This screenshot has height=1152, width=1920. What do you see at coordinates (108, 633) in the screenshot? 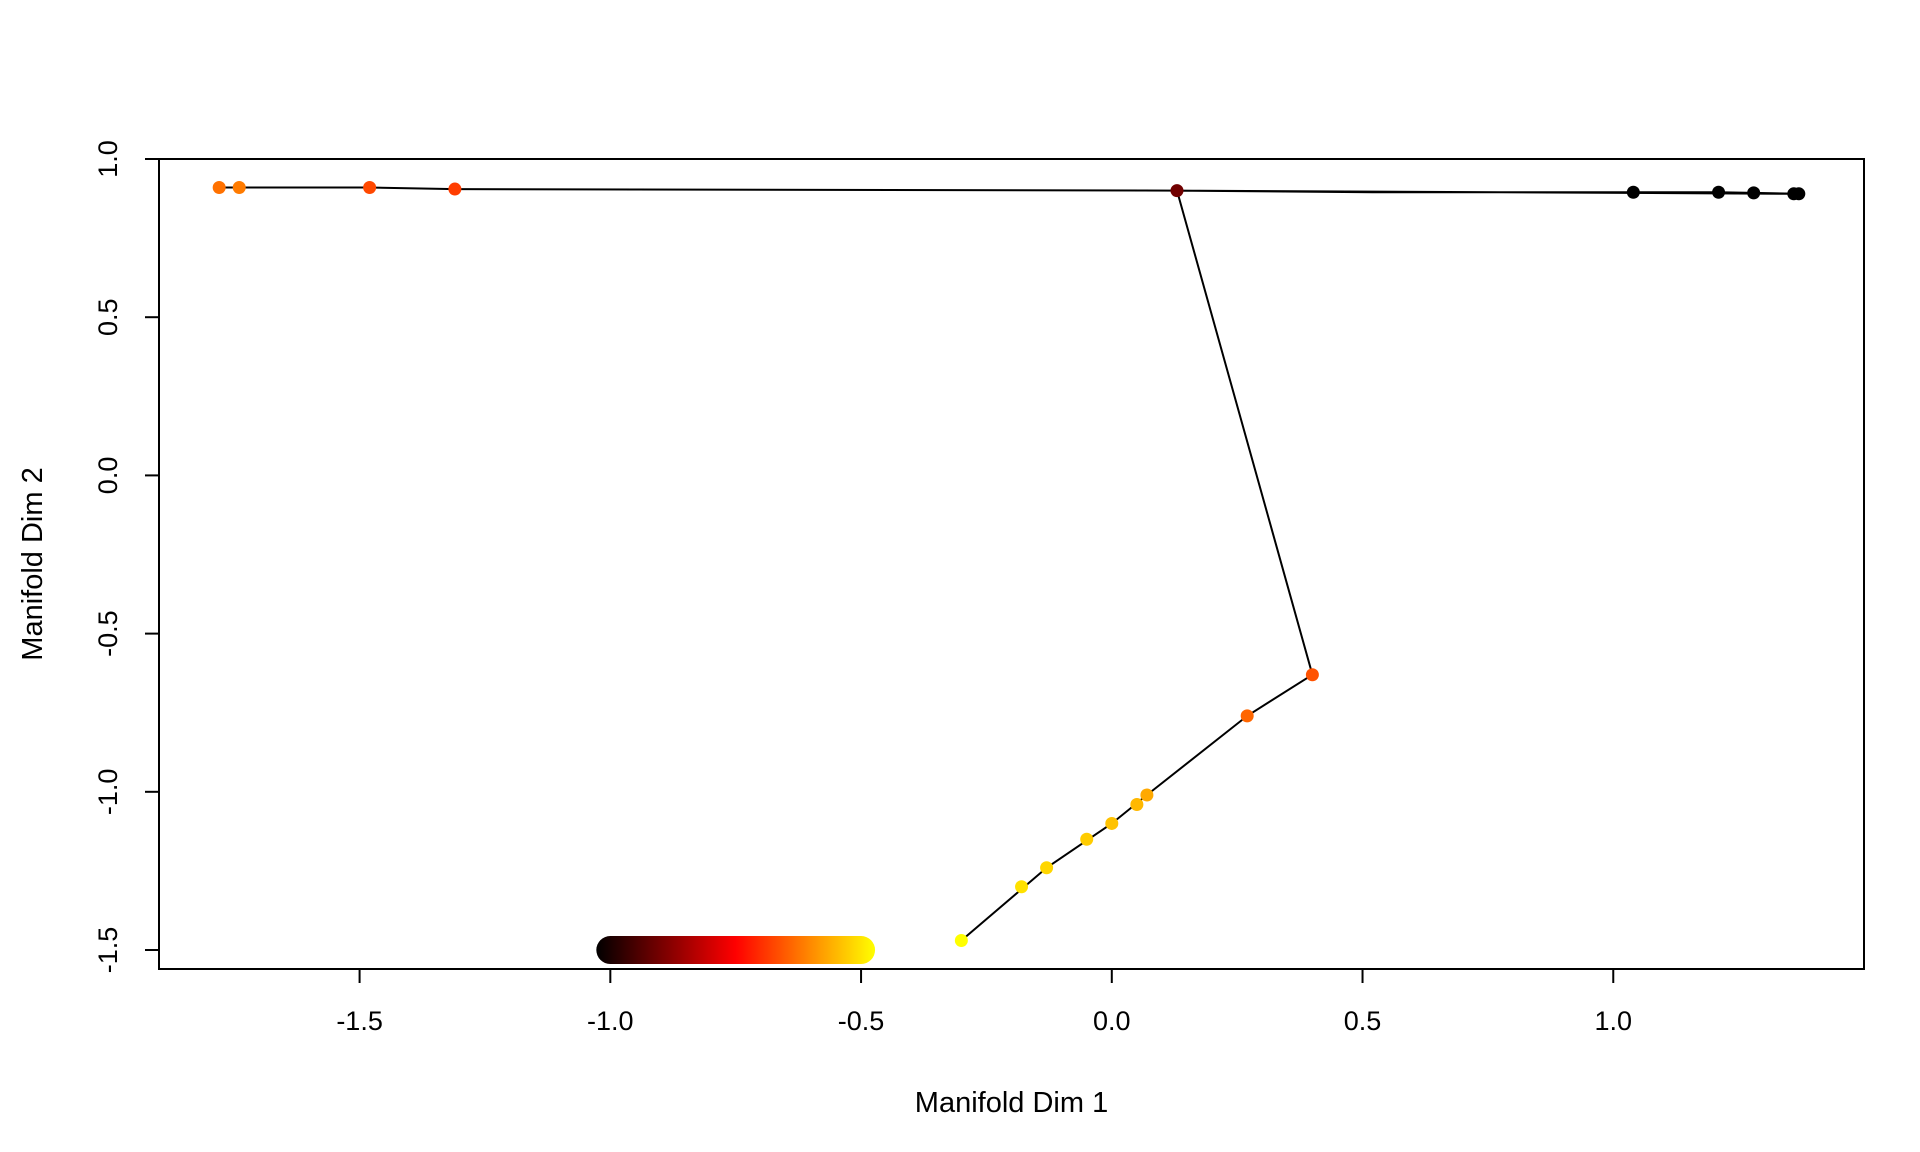
I see `y-tick-label: -0.5` at bounding box center [108, 633].